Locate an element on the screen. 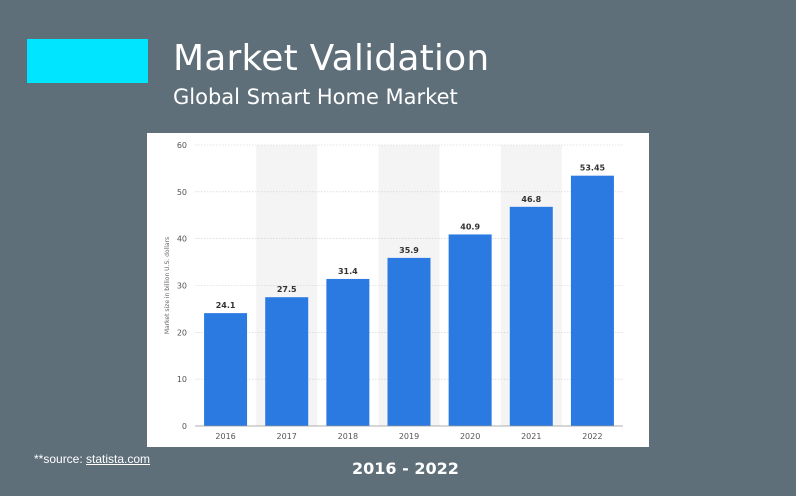 Image resolution: width=796 pixels, height=496 pixels. accent-bar is located at coordinates (87, 61).